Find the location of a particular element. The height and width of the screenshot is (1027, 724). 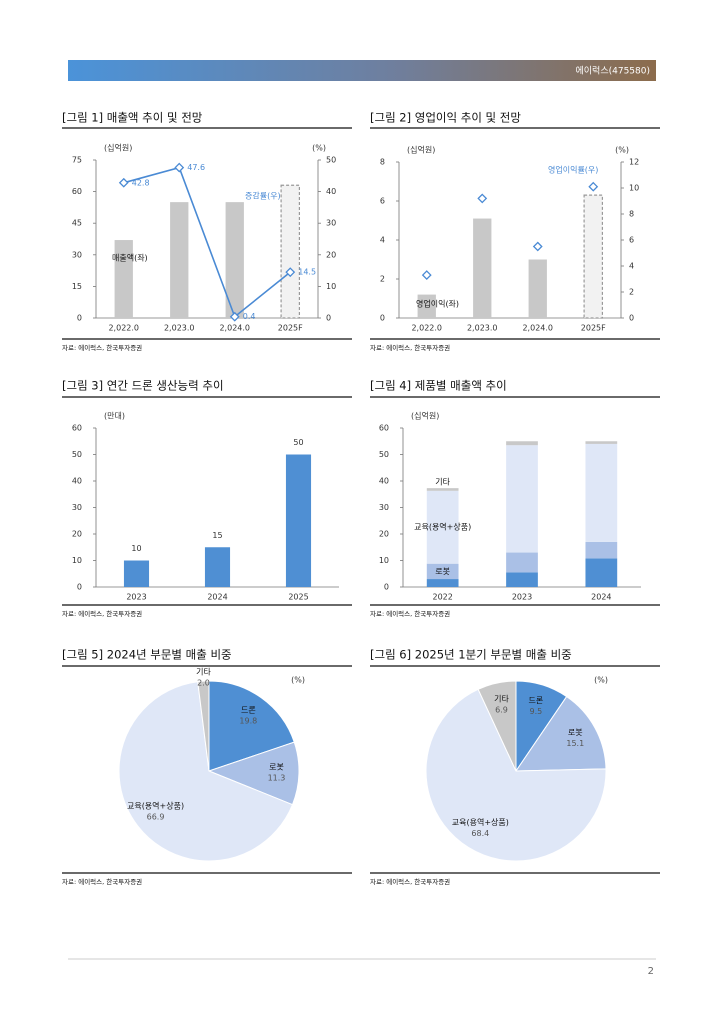

slice-value: 15.1 is located at coordinates (575, 743).